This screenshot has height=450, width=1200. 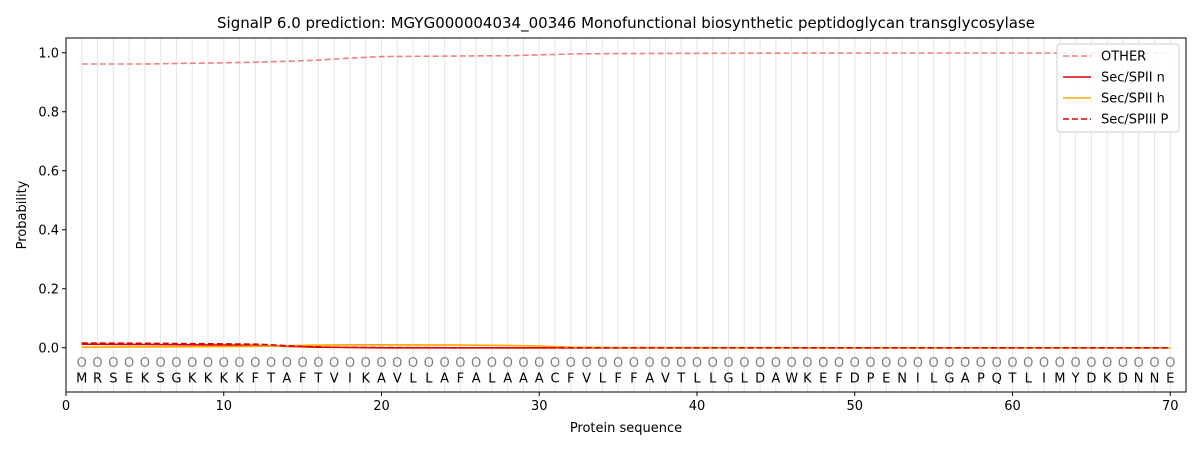 I want to click on y-tick-label: 0.8, so click(x=48, y=112).